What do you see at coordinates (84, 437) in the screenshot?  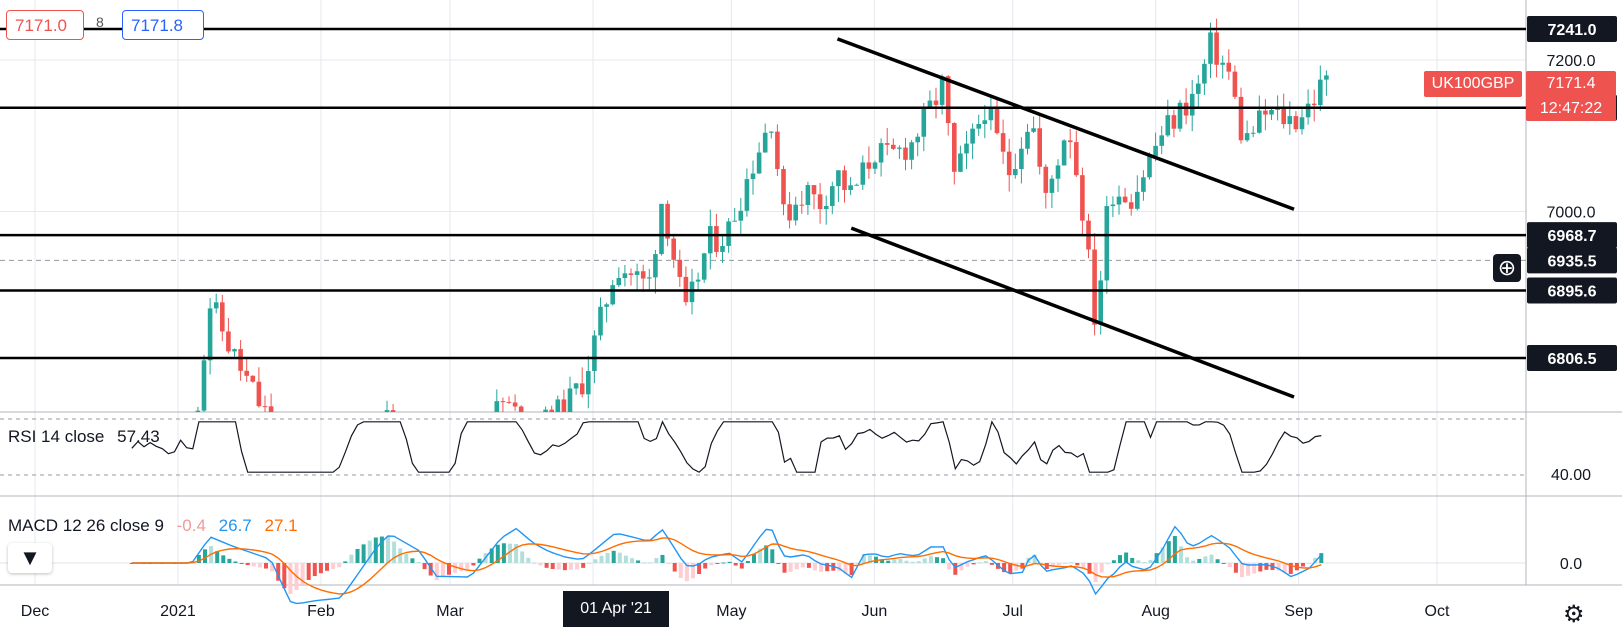 I see `rsi-legend: RSI 14 close 57.43` at bounding box center [84, 437].